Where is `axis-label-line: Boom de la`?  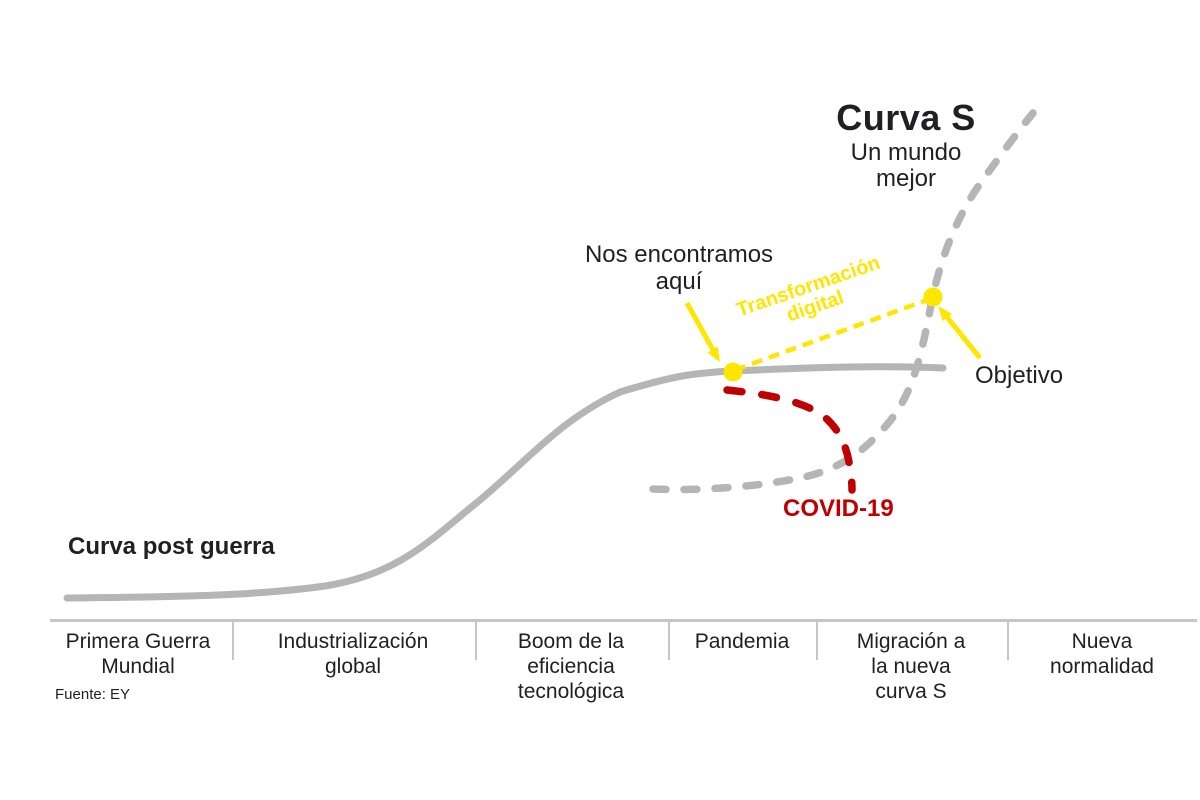 axis-label-line: Boom de la is located at coordinates (571, 641).